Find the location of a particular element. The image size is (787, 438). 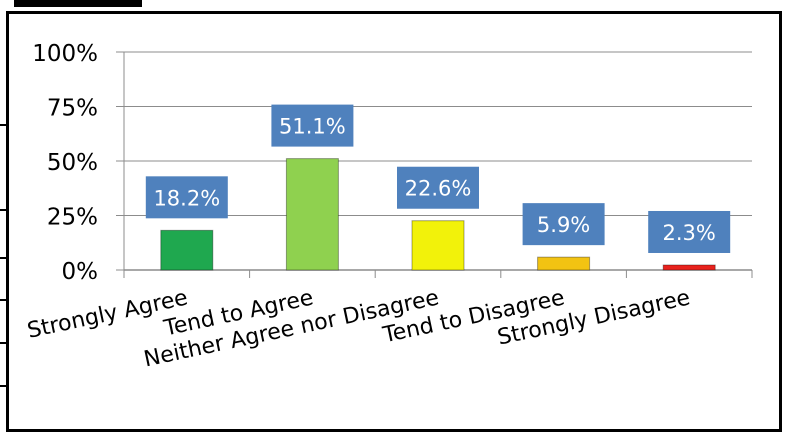

y-tick-label: 25% is located at coordinates (72, 218).